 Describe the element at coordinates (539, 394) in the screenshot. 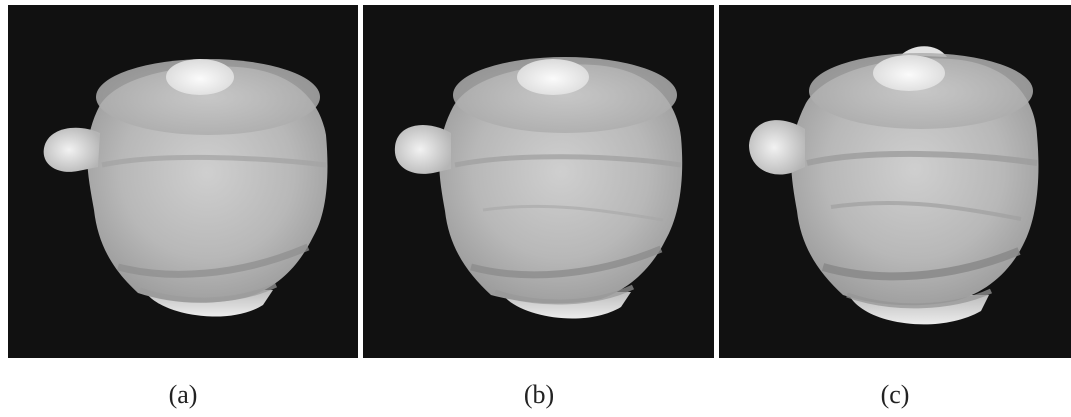

I see `caption-b: (b)` at that location.